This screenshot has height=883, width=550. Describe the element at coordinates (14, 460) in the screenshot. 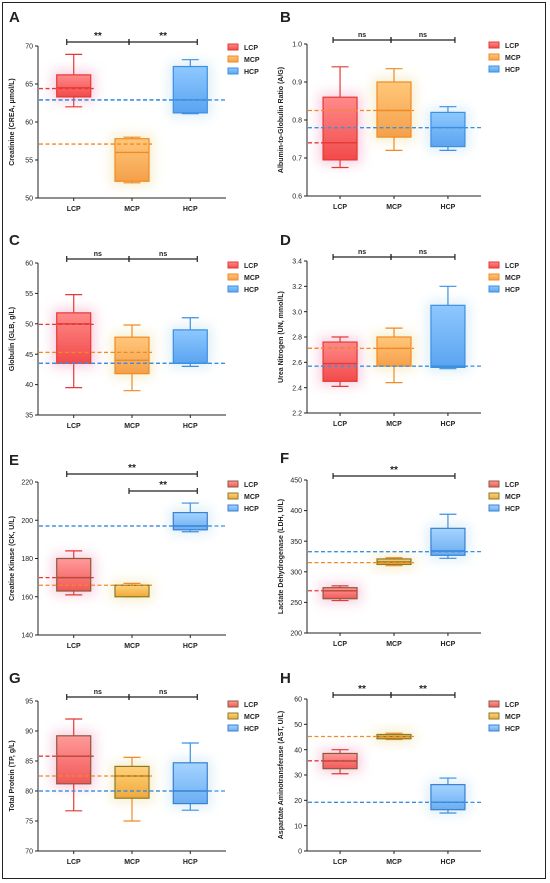

I see `panel-label: E` at that location.